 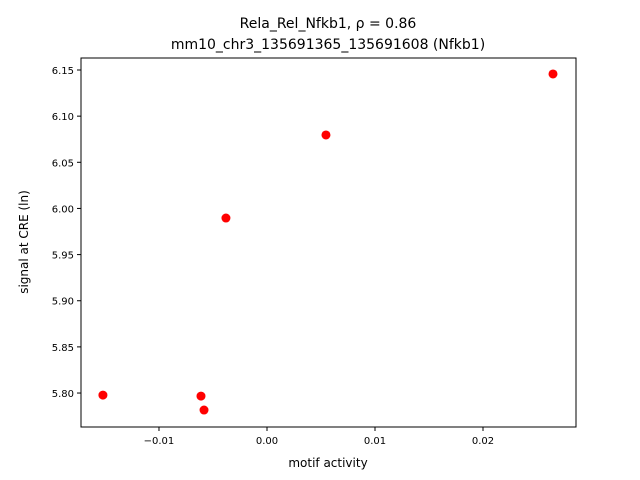 What do you see at coordinates (63, 302) in the screenshot?
I see `y-tick-label: 5.90` at bounding box center [63, 302].